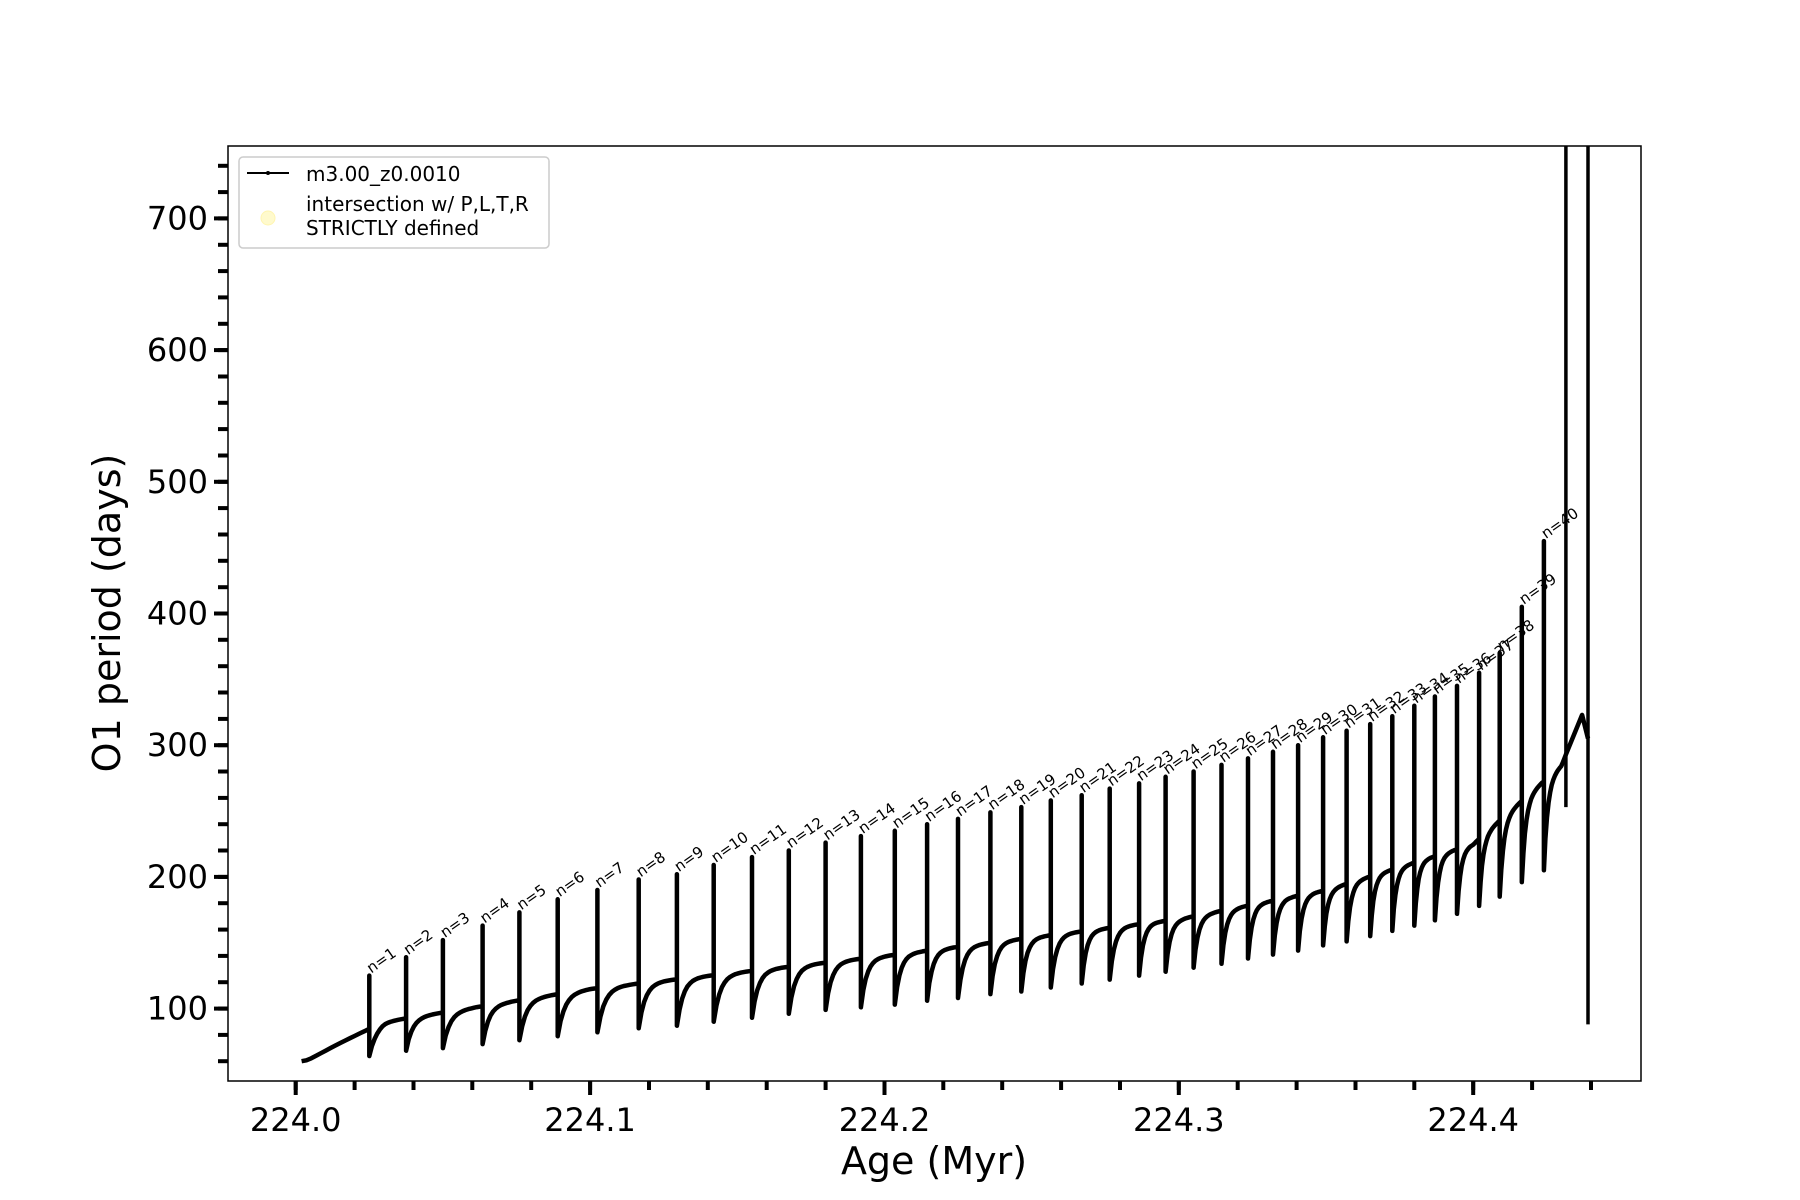 This screenshot has height=1200, width=1800. I want to click on x-tick-label: 224.0, so click(296, 1120).